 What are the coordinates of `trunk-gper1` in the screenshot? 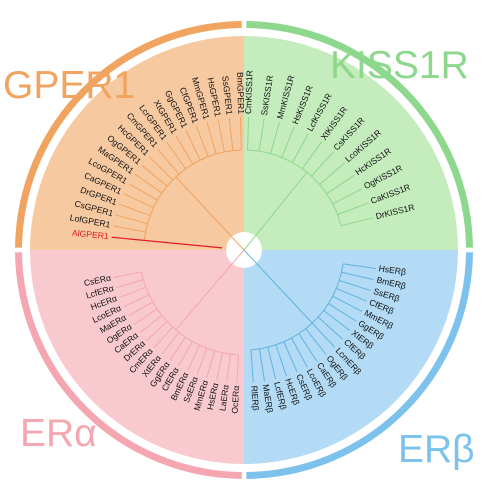 It's located at (223, 227).